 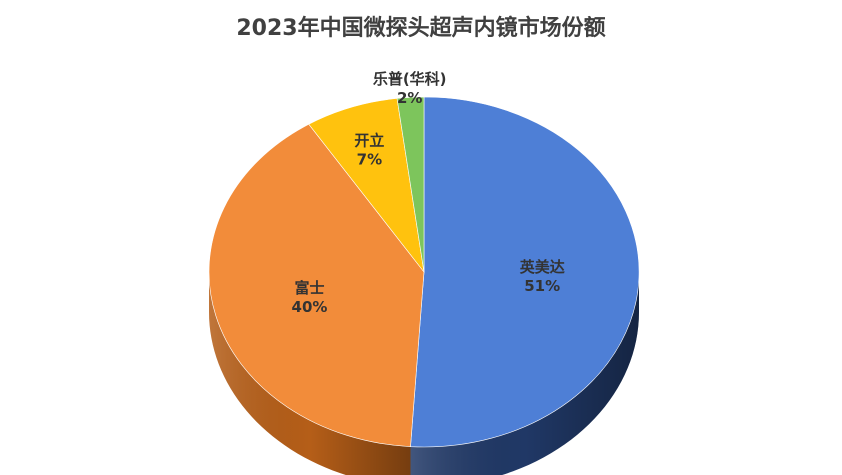 I want to click on slice-label-category-0: 英美达, so click(x=542, y=267).